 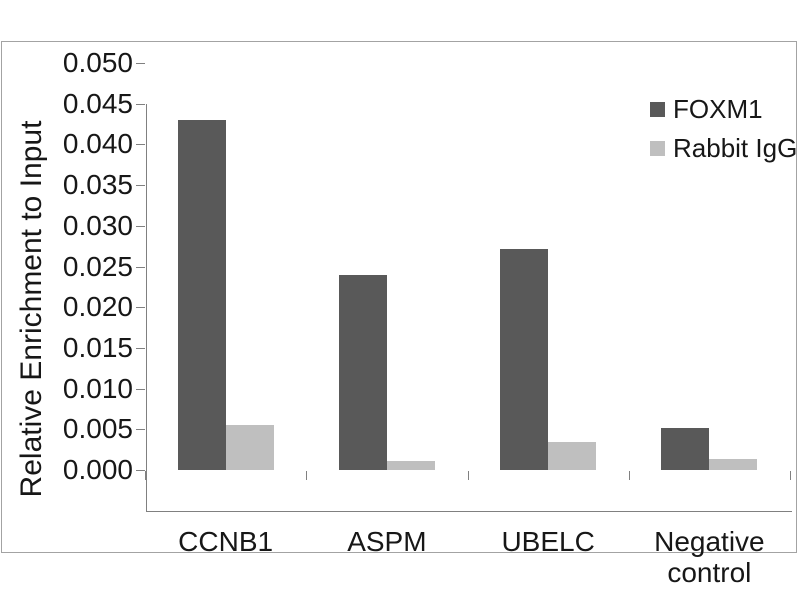 I want to click on bar-rabbit-igg-aspm, so click(x=410, y=465).